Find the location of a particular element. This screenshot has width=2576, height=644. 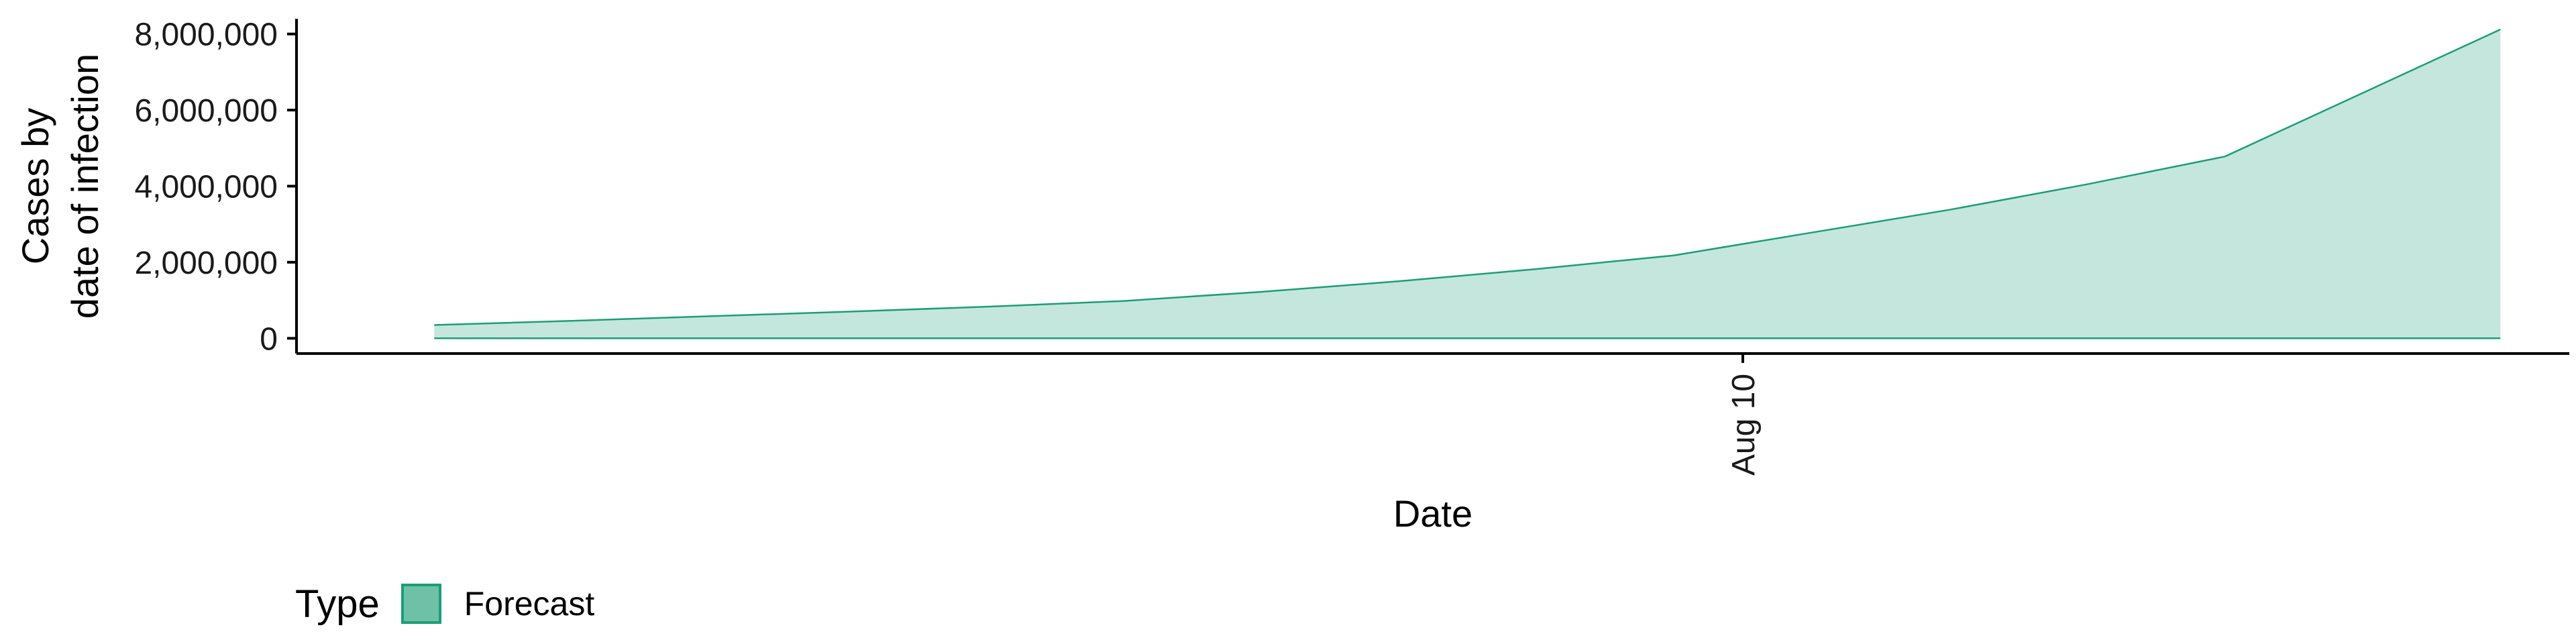

y-tick-label-2: 4,000,000 is located at coordinates (206, 187).